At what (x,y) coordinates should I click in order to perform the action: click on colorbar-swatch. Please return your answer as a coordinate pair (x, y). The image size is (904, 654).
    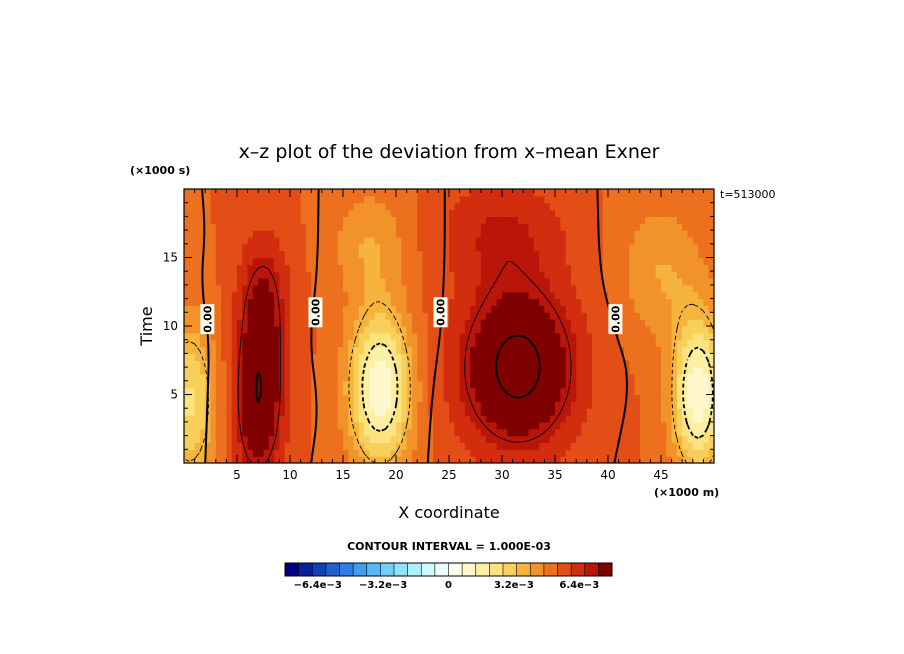
    Looking at the image, I should click on (319, 569).